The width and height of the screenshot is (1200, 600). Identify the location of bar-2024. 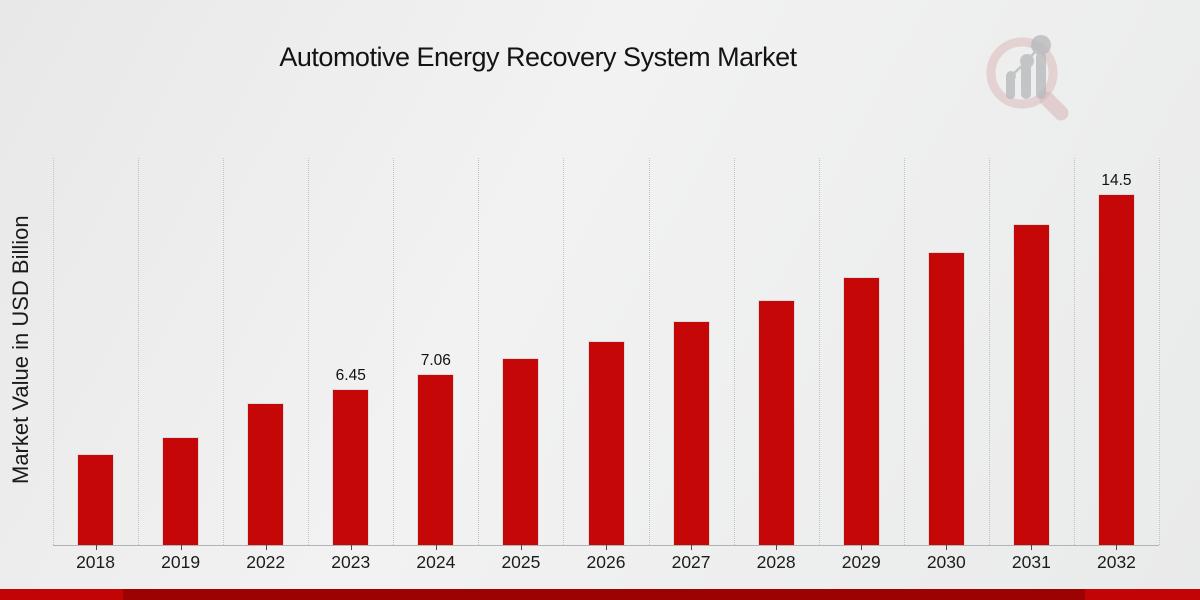
(436, 459).